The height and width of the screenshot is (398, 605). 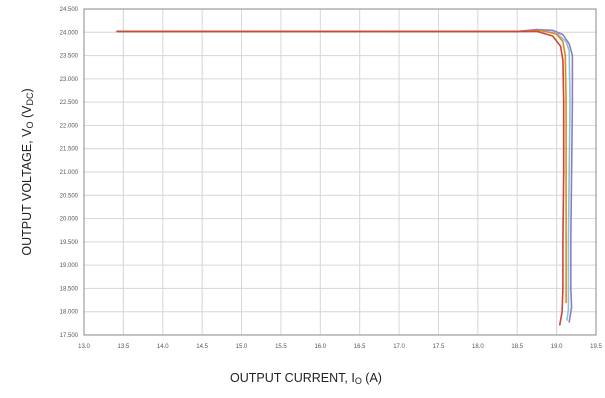 What do you see at coordinates (69, 313) in the screenshot?
I see `y-tick-label: 18.000` at bounding box center [69, 313].